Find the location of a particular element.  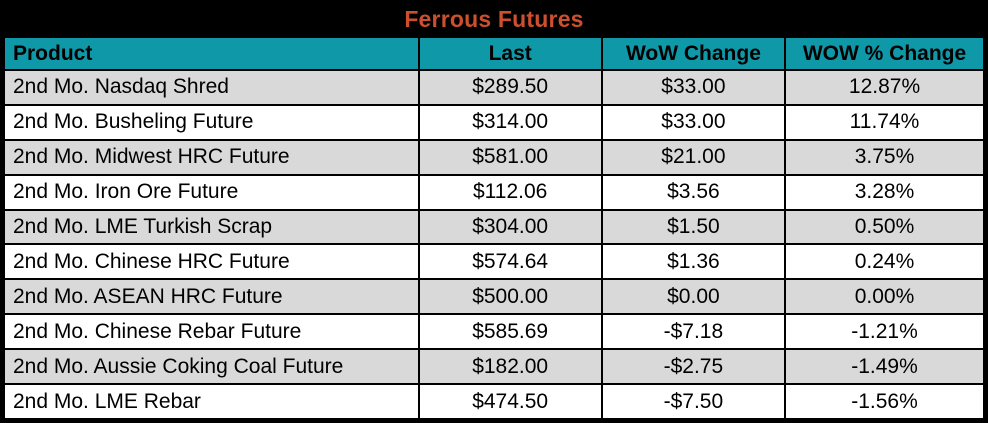

wow-pct-change-cell: -1.49% is located at coordinates (884, 367).